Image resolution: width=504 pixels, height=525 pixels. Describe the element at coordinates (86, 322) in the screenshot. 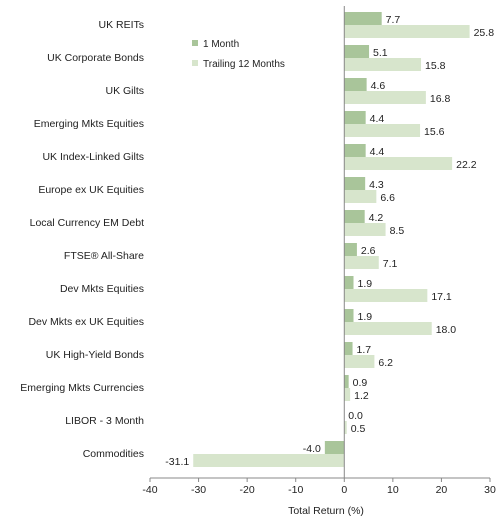

I see `category-label-dev-mkts-ex-uk-equities: Dev Mkts ex UK Equities` at that location.